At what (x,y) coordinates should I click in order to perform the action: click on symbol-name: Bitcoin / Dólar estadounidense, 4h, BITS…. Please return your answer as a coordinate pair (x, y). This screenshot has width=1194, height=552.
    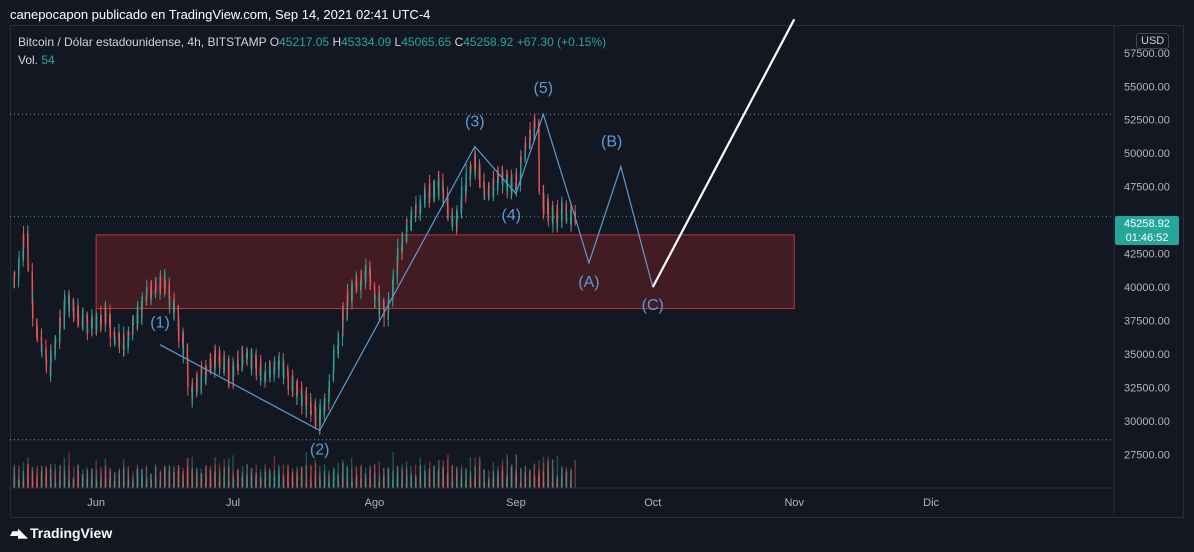
    Looking at the image, I should click on (142, 42).